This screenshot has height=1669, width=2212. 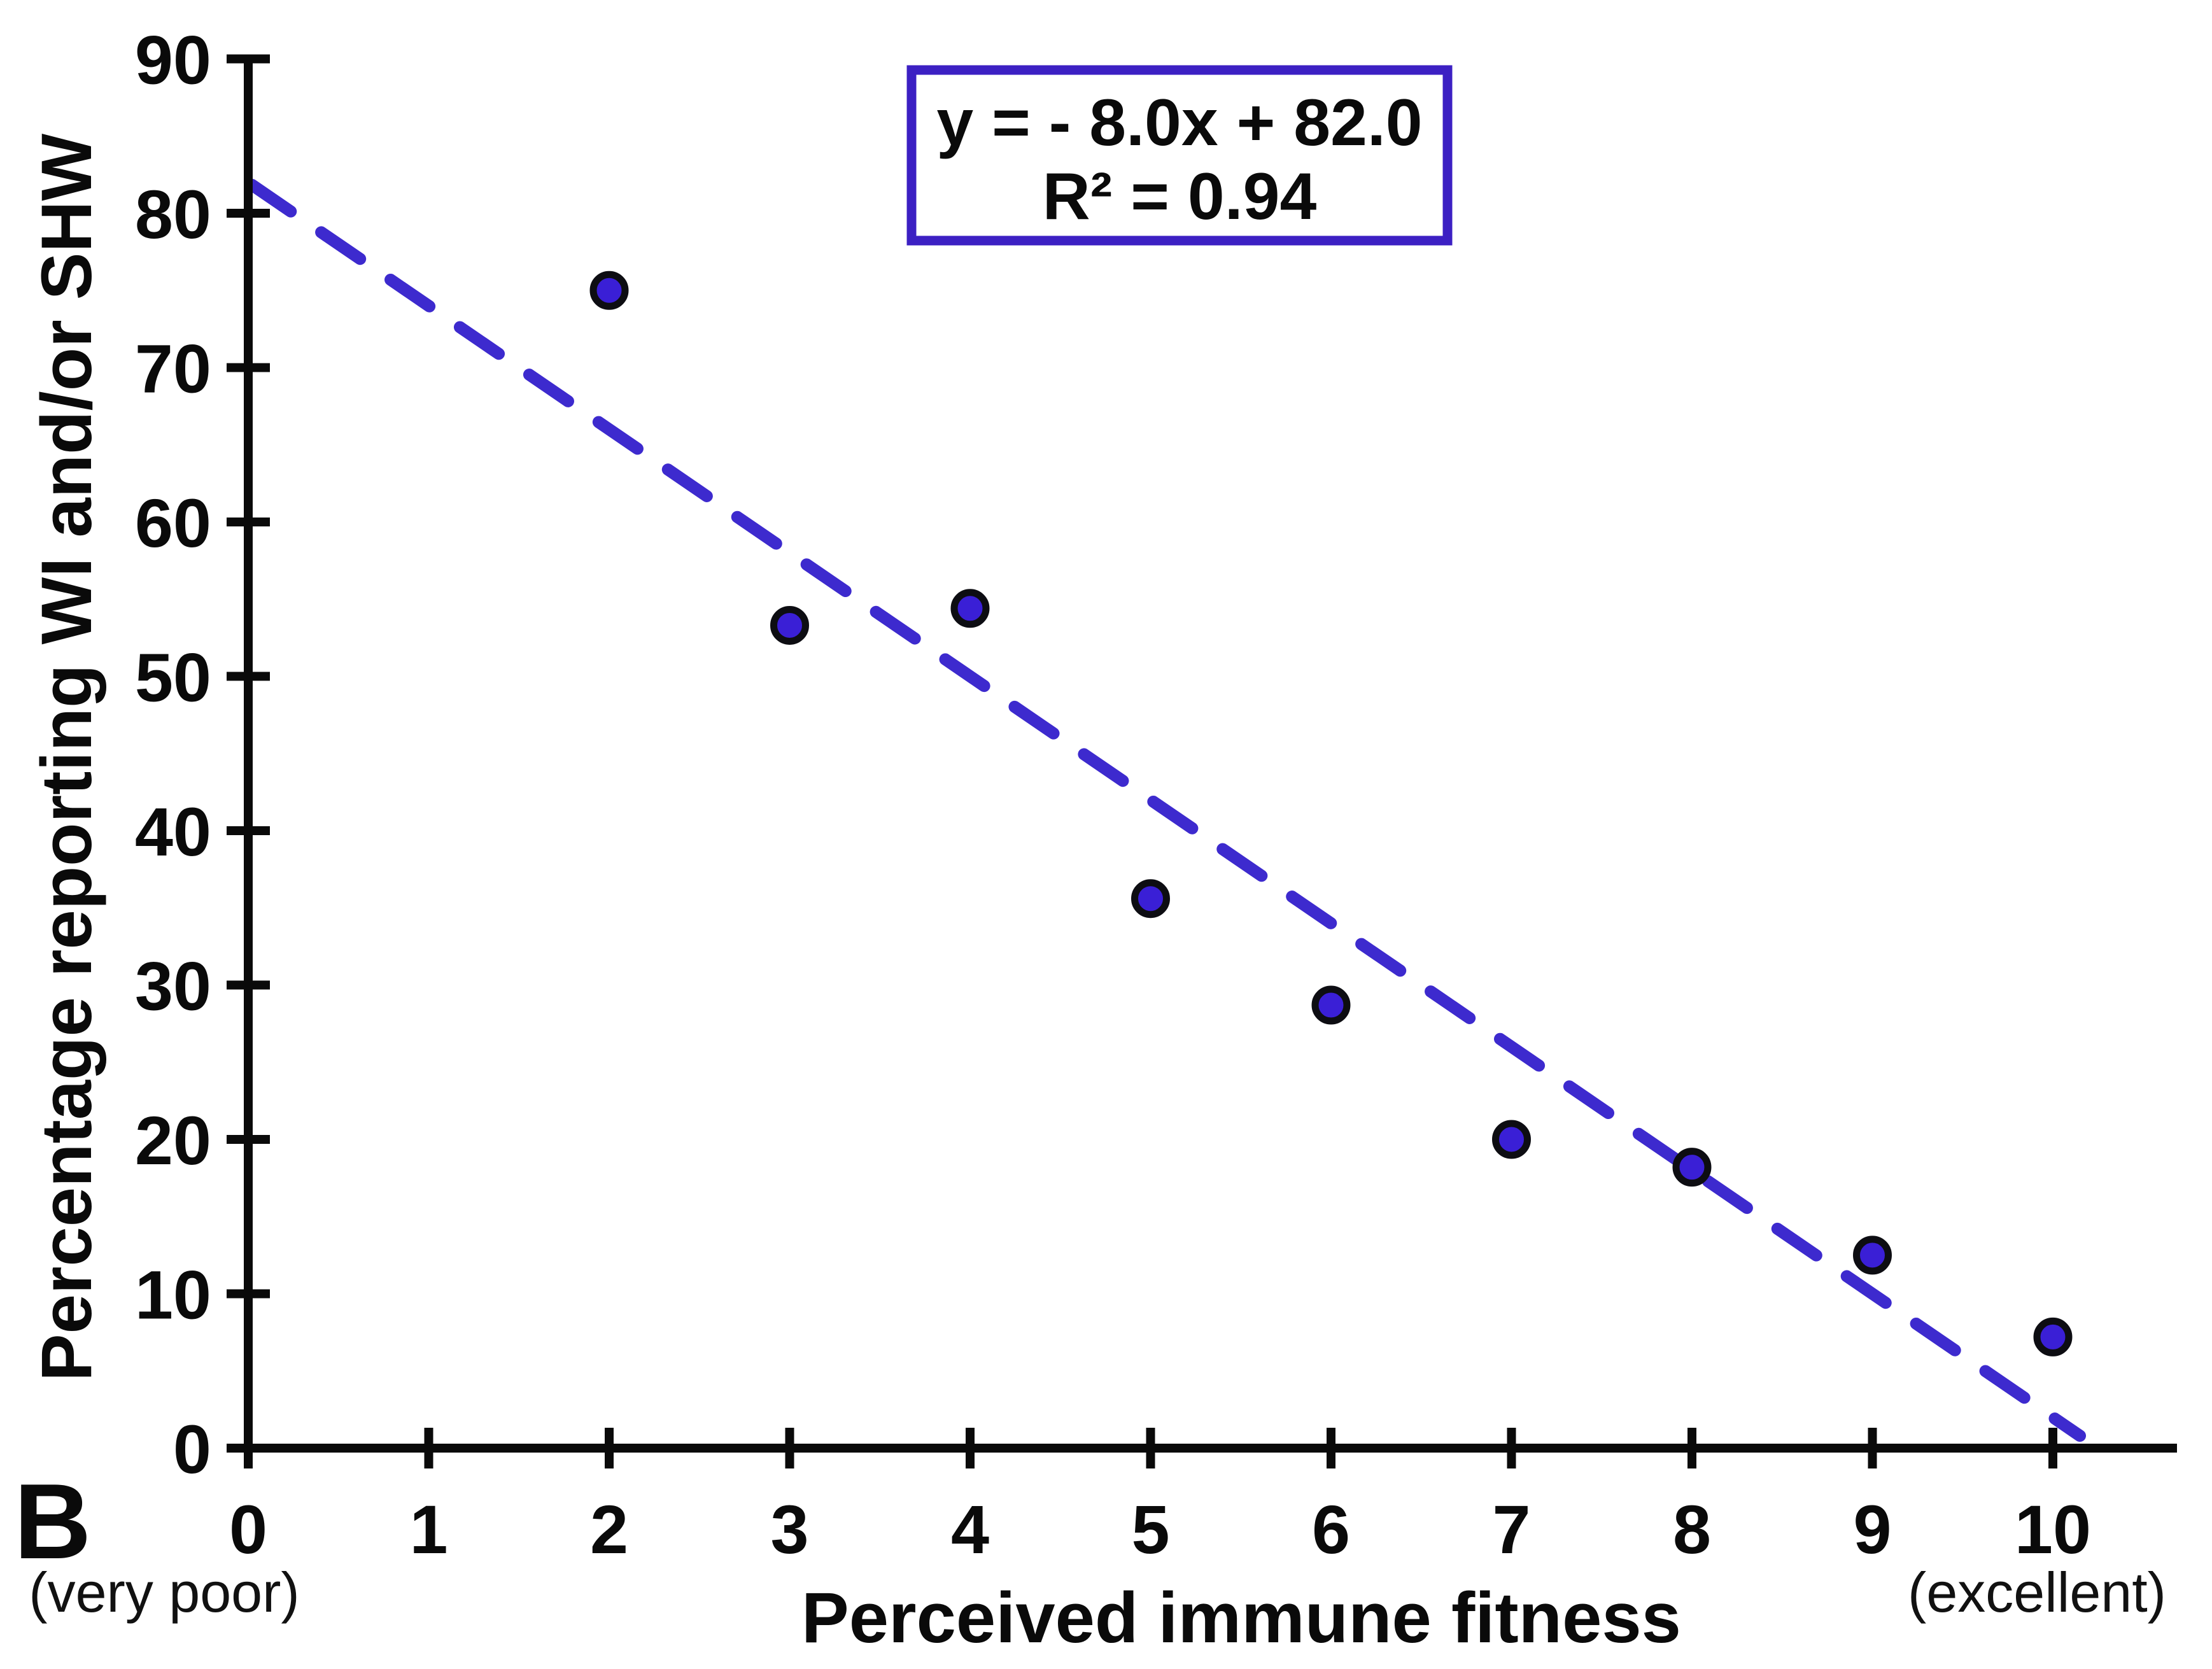 What do you see at coordinates (52, 1521) in the screenshot?
I see `panel-label: B` at bounding box center [52, 1521].